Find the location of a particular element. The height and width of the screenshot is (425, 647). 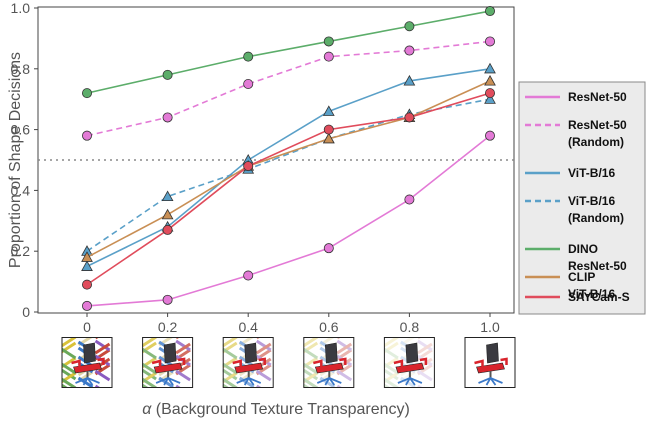

y-tick-label: 0 is located at coordinates (26, 312).